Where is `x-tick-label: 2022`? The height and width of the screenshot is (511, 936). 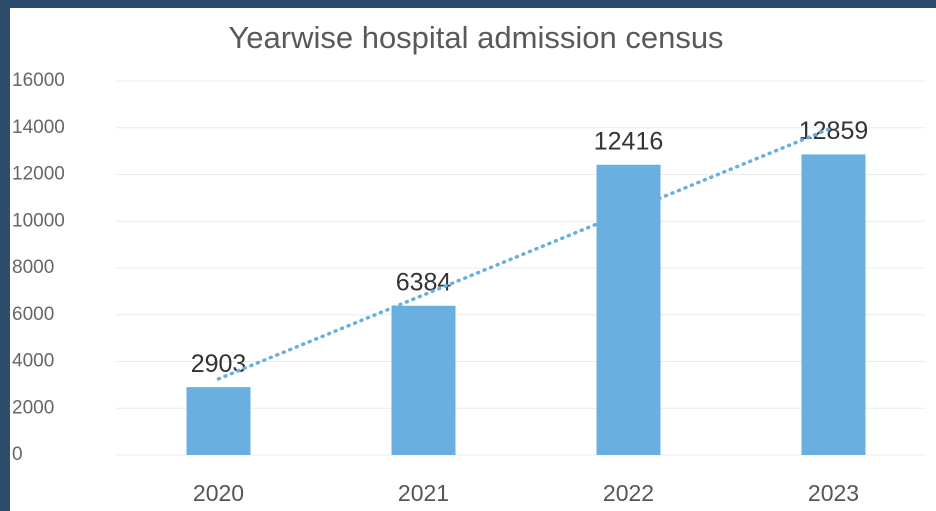 x-tick-label: 2022 is located at coordinates (628, 493).